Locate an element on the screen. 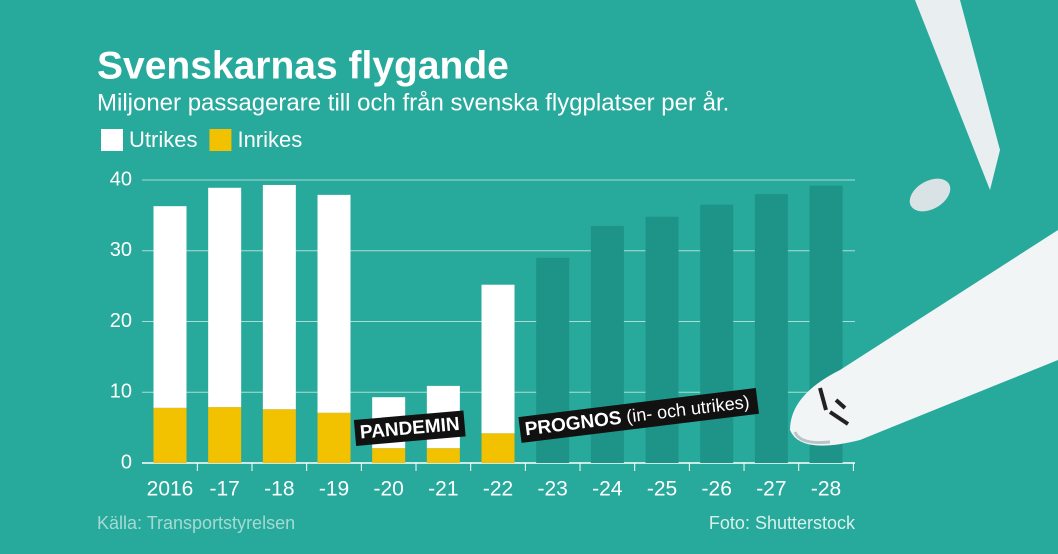 Image resolution: width=1058 pixels, height=554 pixels. x-tick-label: -18 is located at coordinates (279, 489).